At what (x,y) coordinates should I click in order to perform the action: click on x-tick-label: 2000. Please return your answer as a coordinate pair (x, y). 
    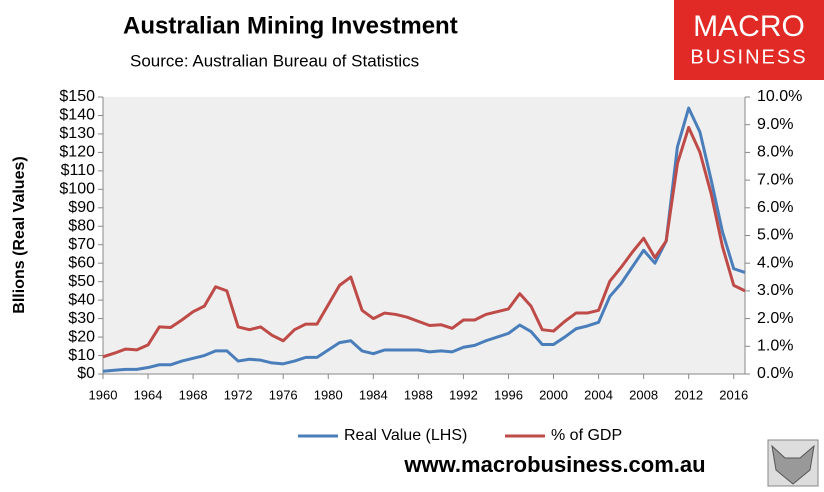
    Looking at the image, I should click on (553, 394).